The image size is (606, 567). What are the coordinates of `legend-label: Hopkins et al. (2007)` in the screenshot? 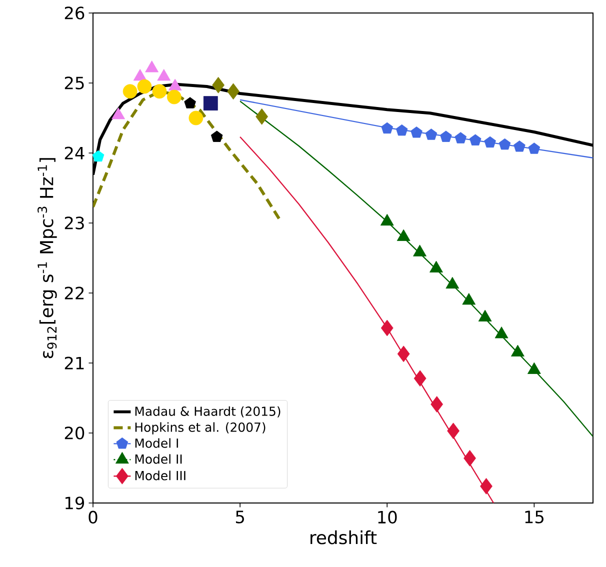 It's located at (200, 428).